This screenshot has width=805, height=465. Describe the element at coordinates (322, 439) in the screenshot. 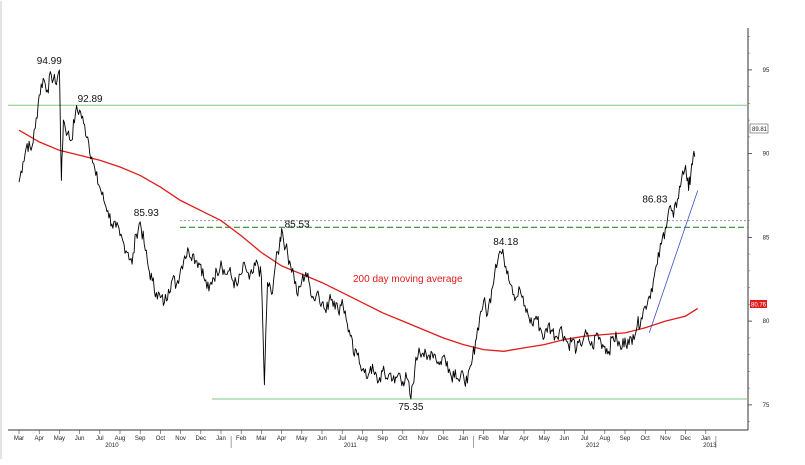

I see `x-tick-label-15: Jun` at that location.